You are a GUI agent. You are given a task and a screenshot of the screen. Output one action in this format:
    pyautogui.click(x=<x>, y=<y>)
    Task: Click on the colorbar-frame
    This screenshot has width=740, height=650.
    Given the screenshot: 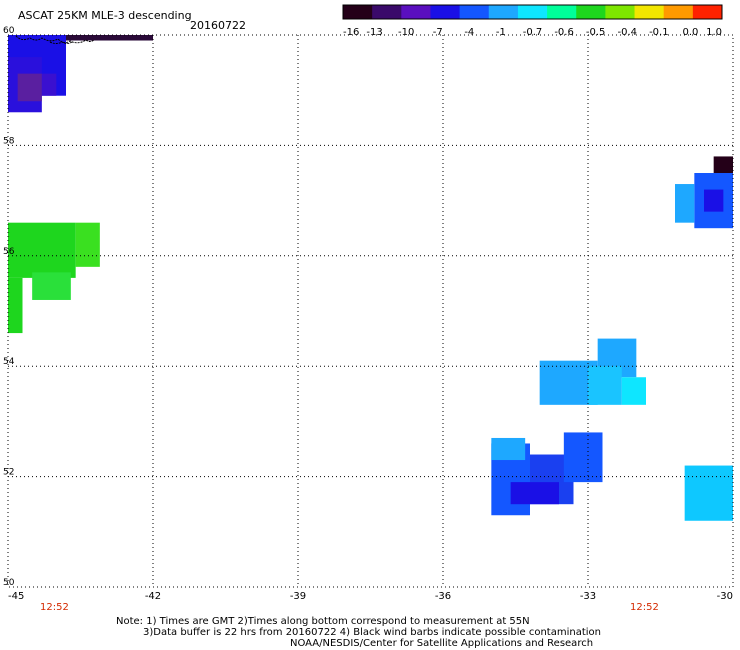 What is the action you would take?
    pyautogui.click(x=532, y=12)
    